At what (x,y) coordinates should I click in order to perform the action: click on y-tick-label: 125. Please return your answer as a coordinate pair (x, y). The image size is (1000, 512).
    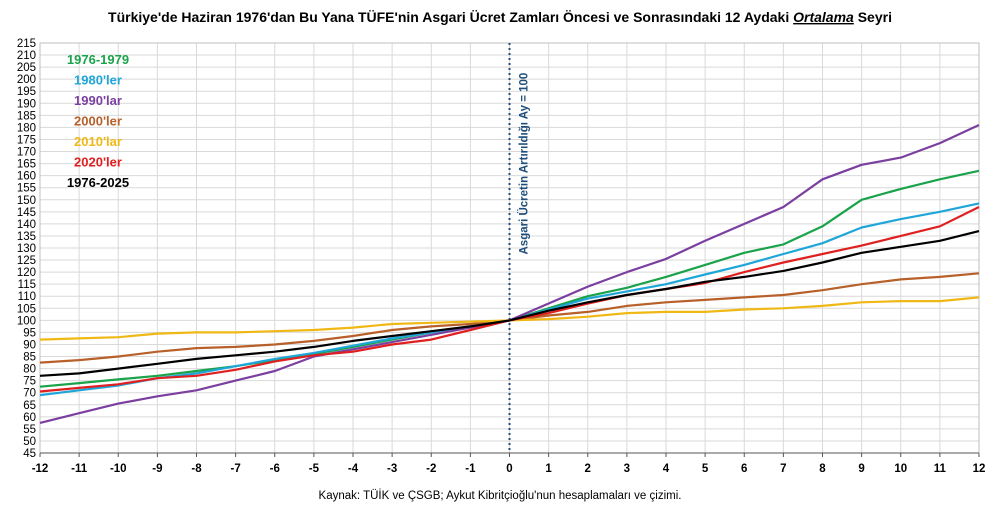
    Looking at the image, I should click on (26, 261).